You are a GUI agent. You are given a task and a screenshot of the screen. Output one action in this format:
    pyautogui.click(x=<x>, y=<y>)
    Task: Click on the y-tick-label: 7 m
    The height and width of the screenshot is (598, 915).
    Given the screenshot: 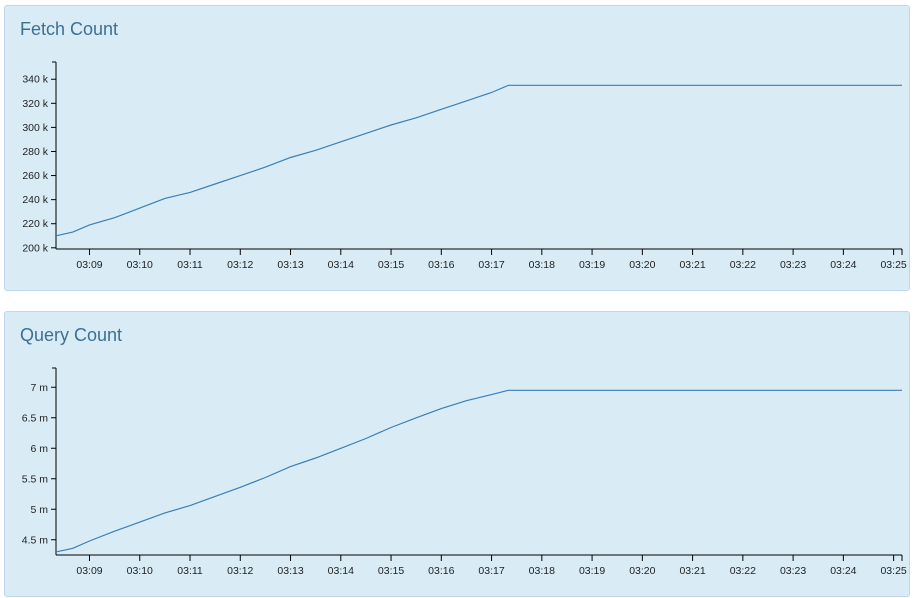 What is the action you would take?
    pyautogui.click(x=39, y=388)
    